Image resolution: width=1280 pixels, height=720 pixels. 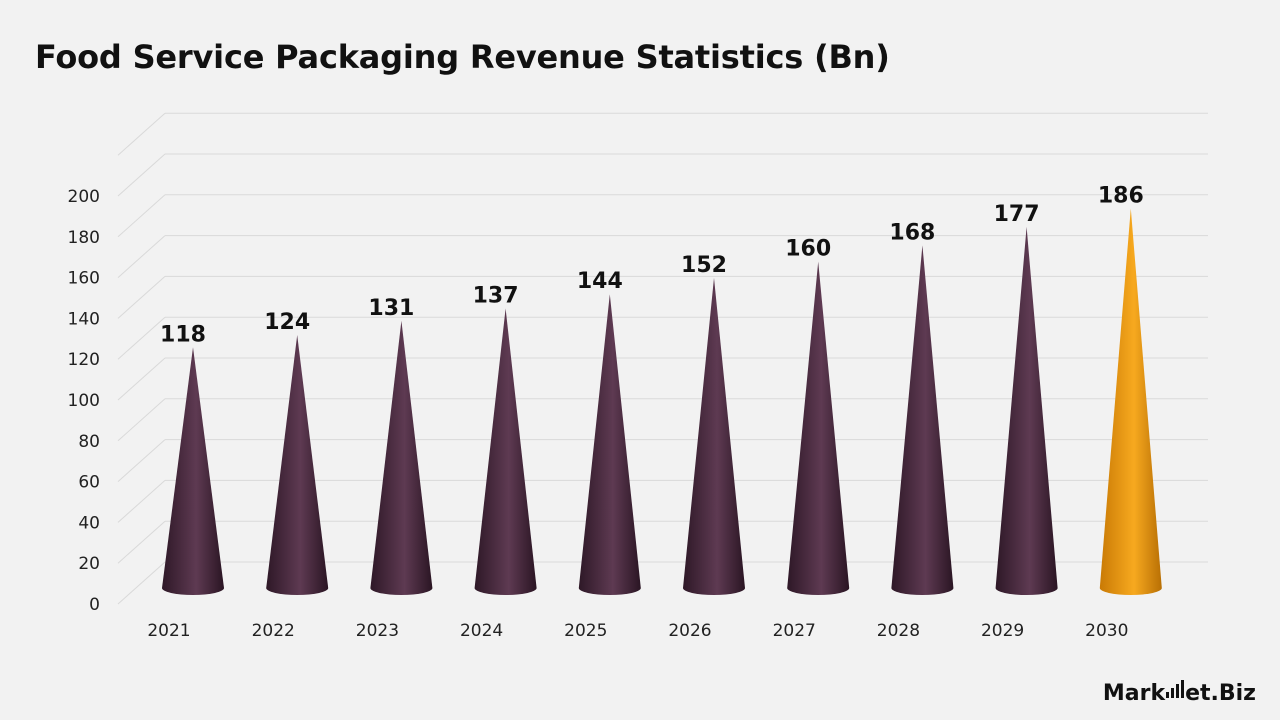 What do you see at coordinates (193, 471) in the screenshot?
I see `cone-bar-2021` at bounding box center [193, 471].